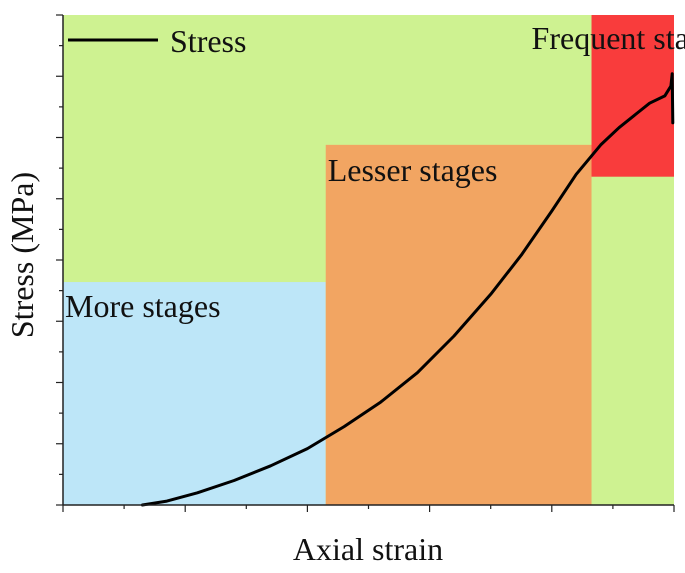 The width and height of the screenshot is (685, 573). Describe the element at coordinates (368, 549) in the screenshot. I see `x-axis-label: Axial strain` at that location.